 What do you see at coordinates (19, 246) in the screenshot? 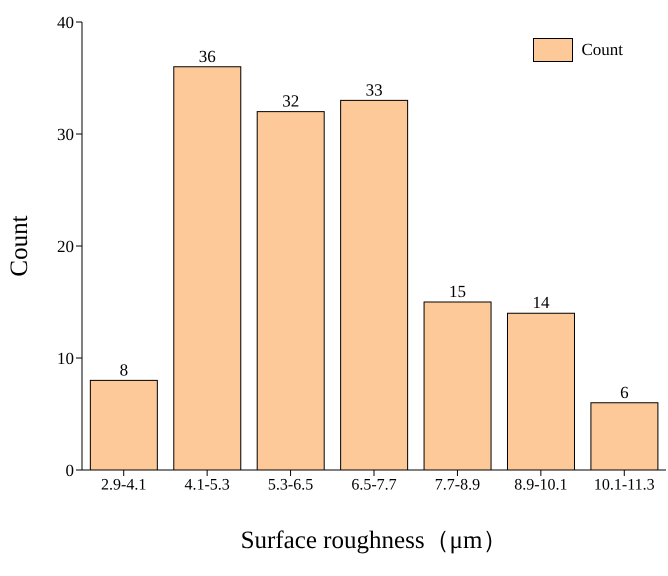
I see `y-axis-title: Count` at bounding box center [19, 246].